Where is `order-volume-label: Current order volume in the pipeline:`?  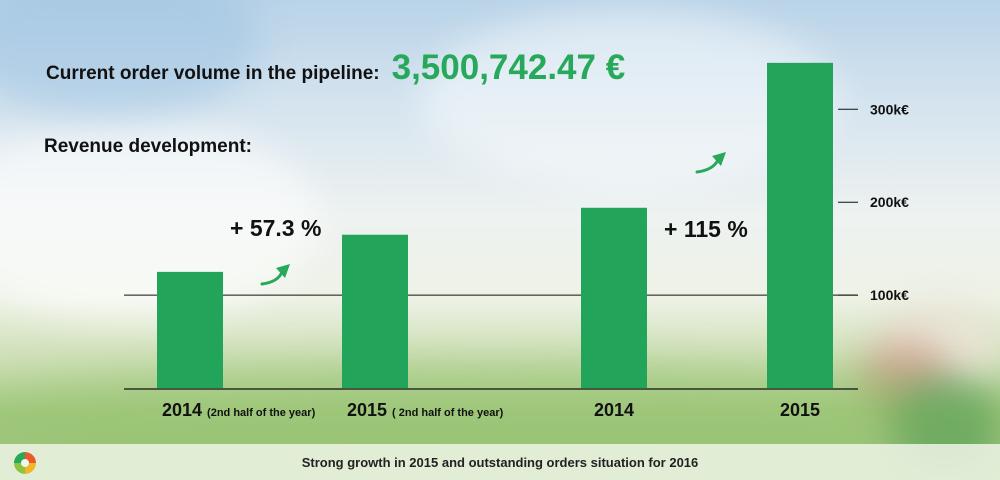 order-volume-label: Current order volume in the pipeline: is located at coordinates (213, 73).